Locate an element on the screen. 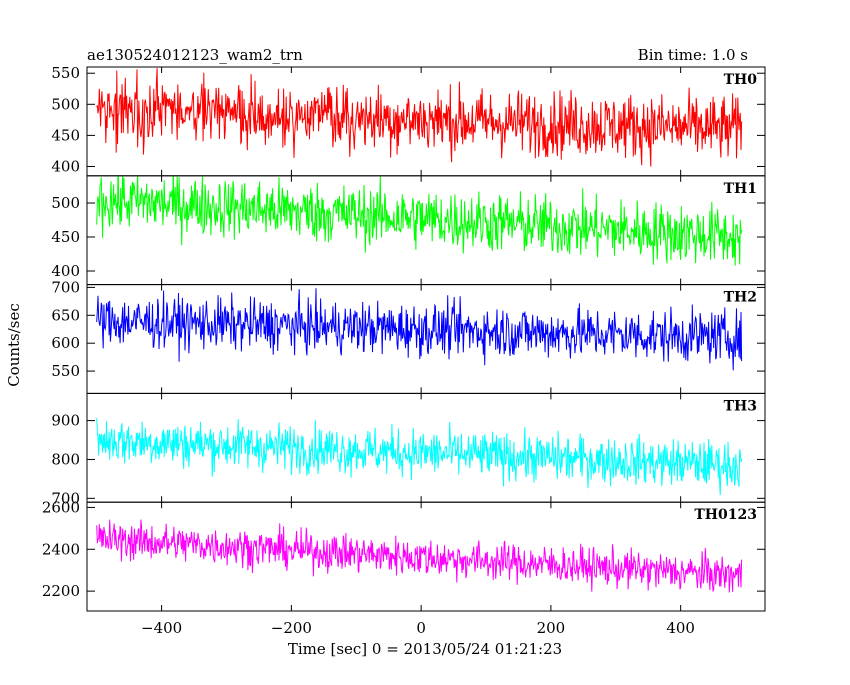 This screenshot has width=850, height=685. y-tick-label: 600 is located at coordinates (65, 343).